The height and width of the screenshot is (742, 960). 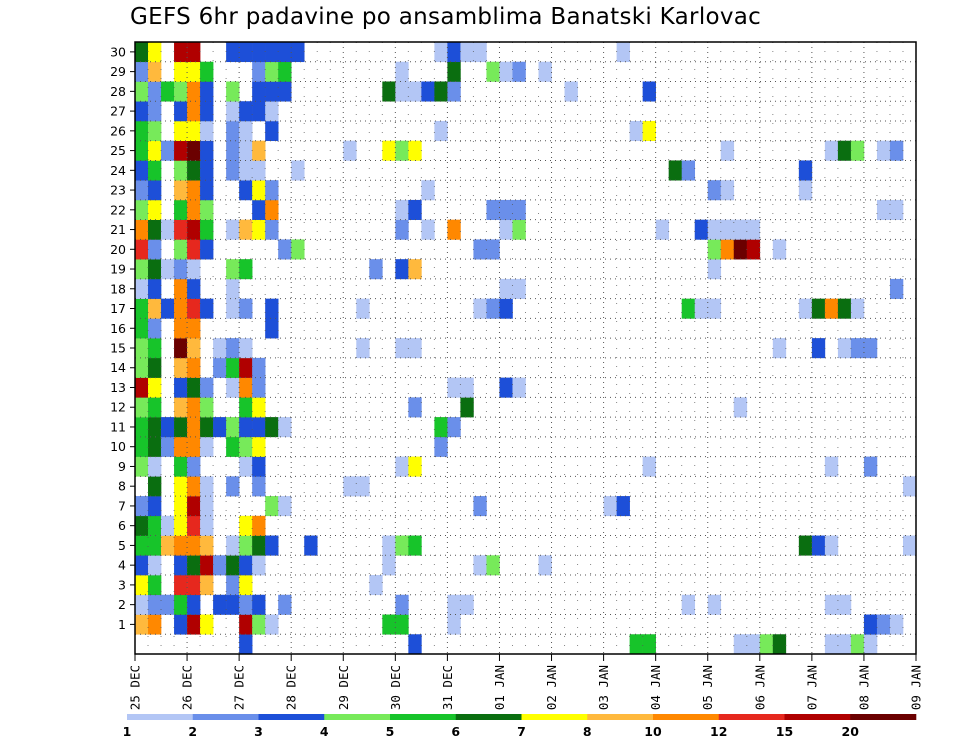 What do you see at coordinates (655, 687) in the screenshot?
I see `x-tick-label: 04 JAN` at bounding box center [655, 687].